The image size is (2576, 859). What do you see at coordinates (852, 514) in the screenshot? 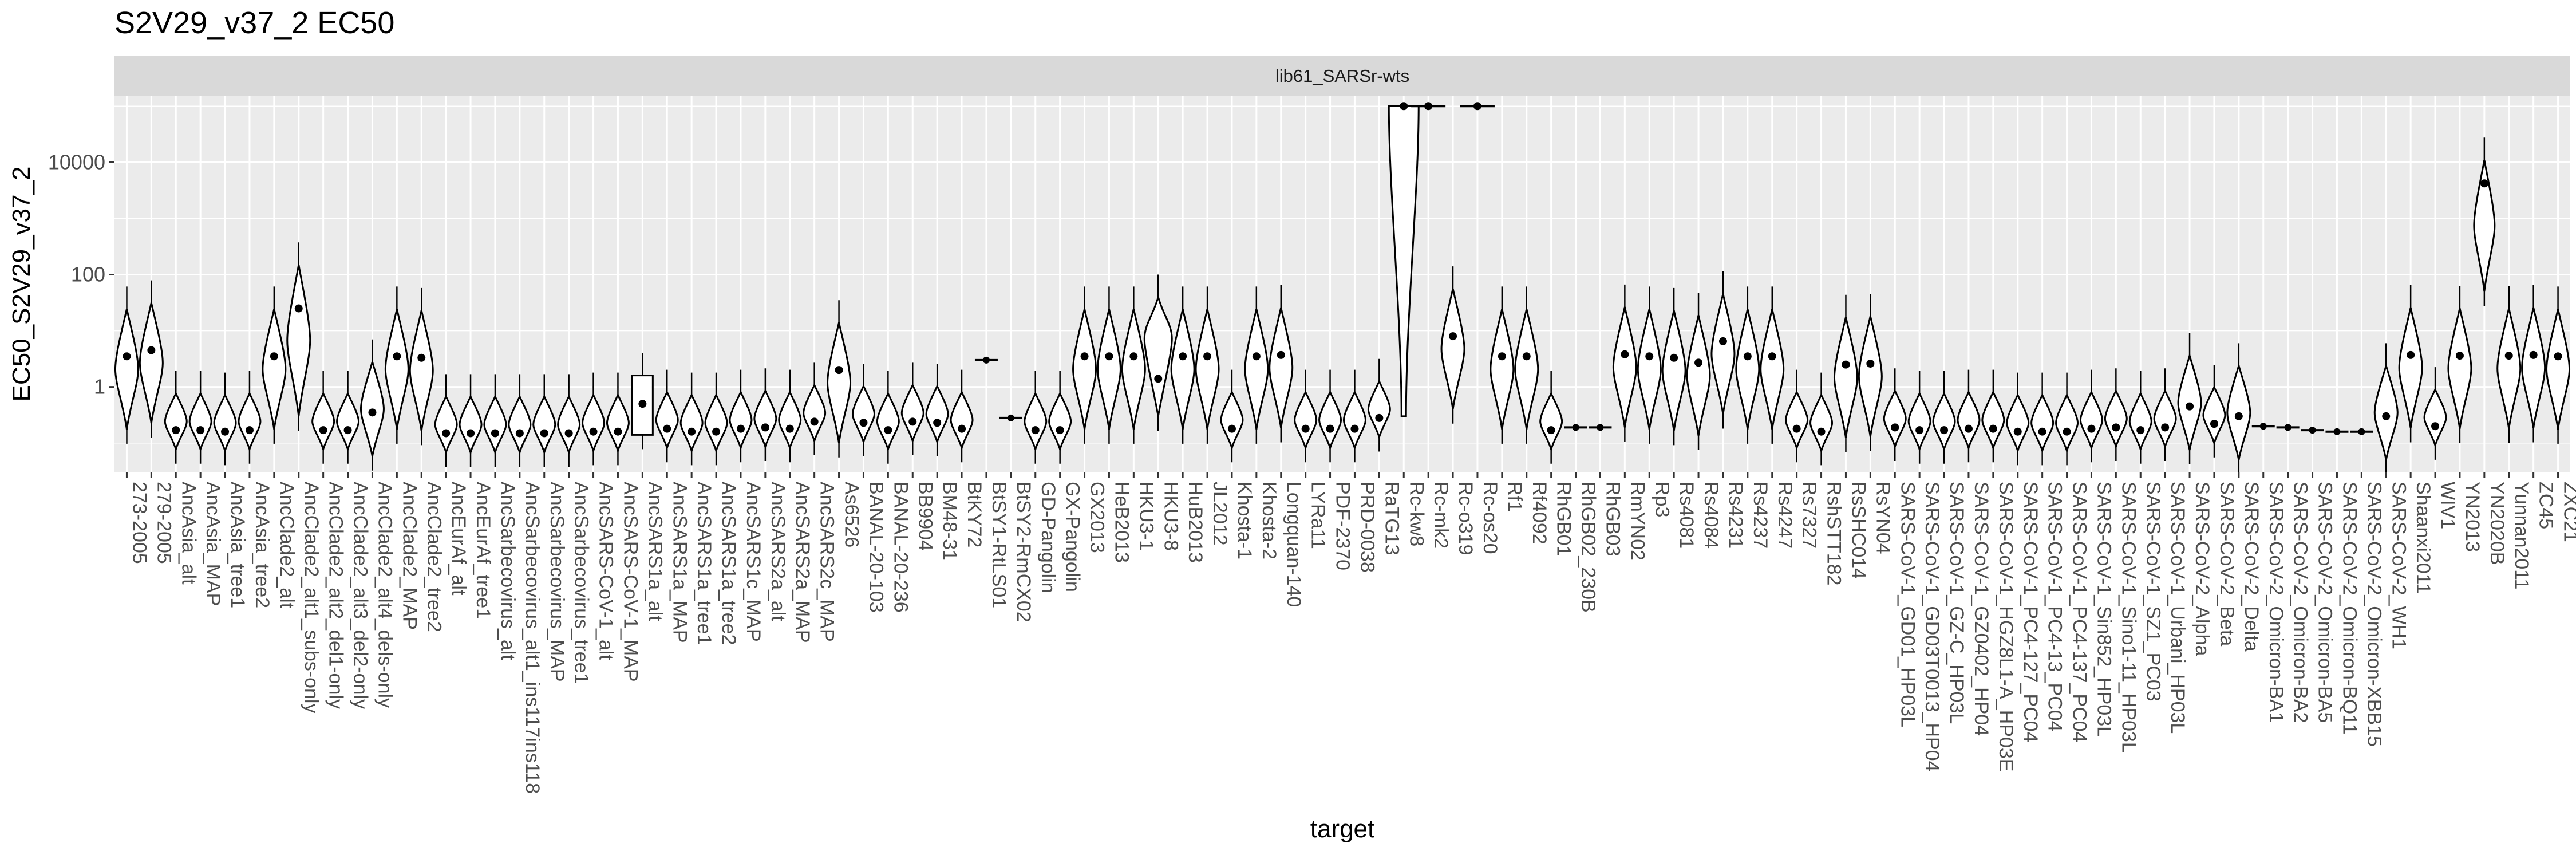
I see `x-tick-label: As6526` at bounding box center [852, 514].